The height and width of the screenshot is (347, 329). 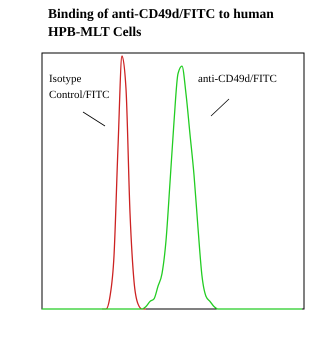 What do you see at coordinates (79, 87) in the screenshot?
I see `series-label: Isotype Control/FITC` at bounding box center [79, 87].